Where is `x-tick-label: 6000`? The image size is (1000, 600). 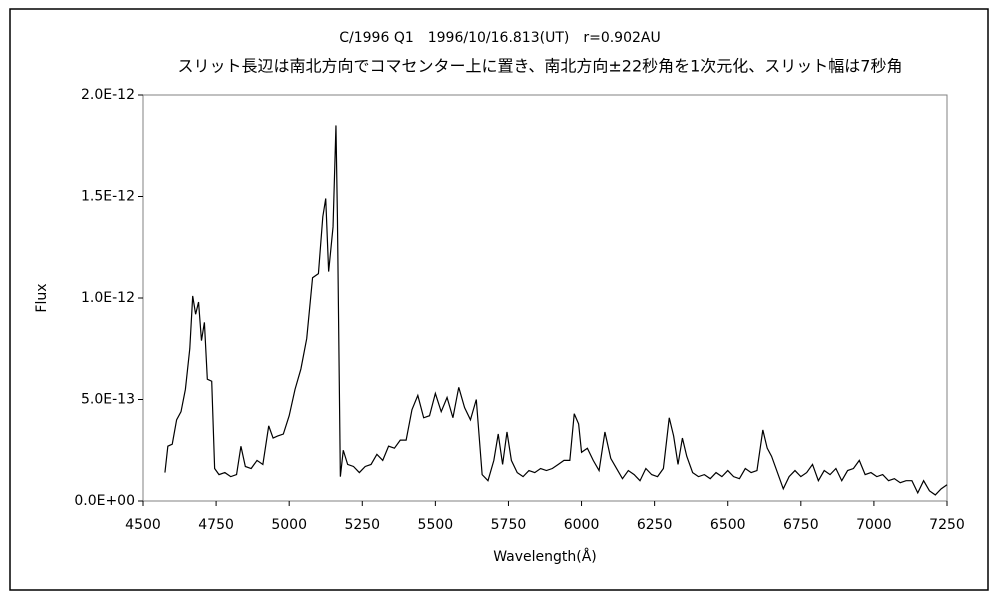 x-tick-label: 6000 is located at coordinates (582, 525).